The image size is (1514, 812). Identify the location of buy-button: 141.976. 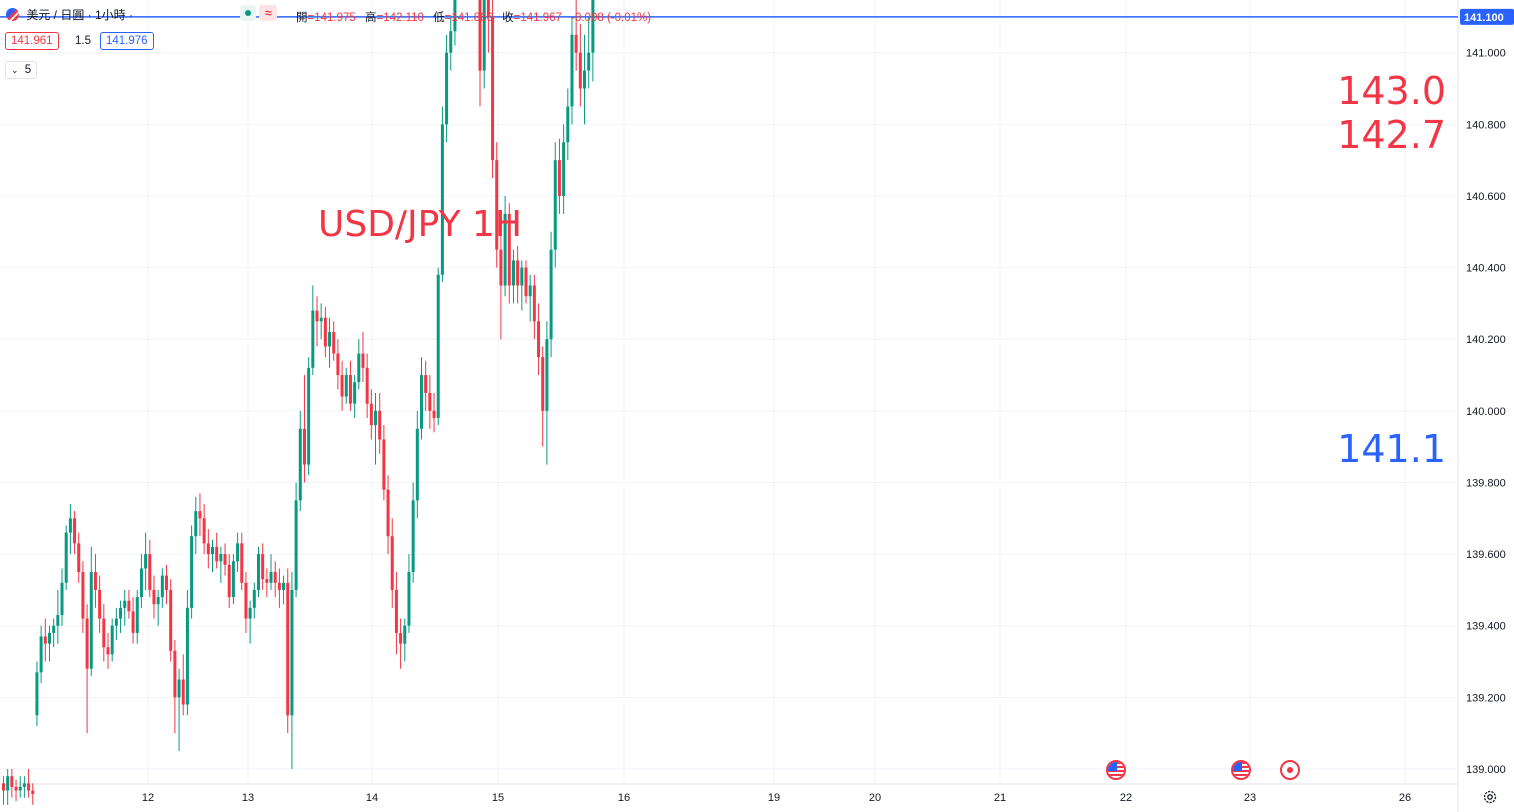
(127, 41).